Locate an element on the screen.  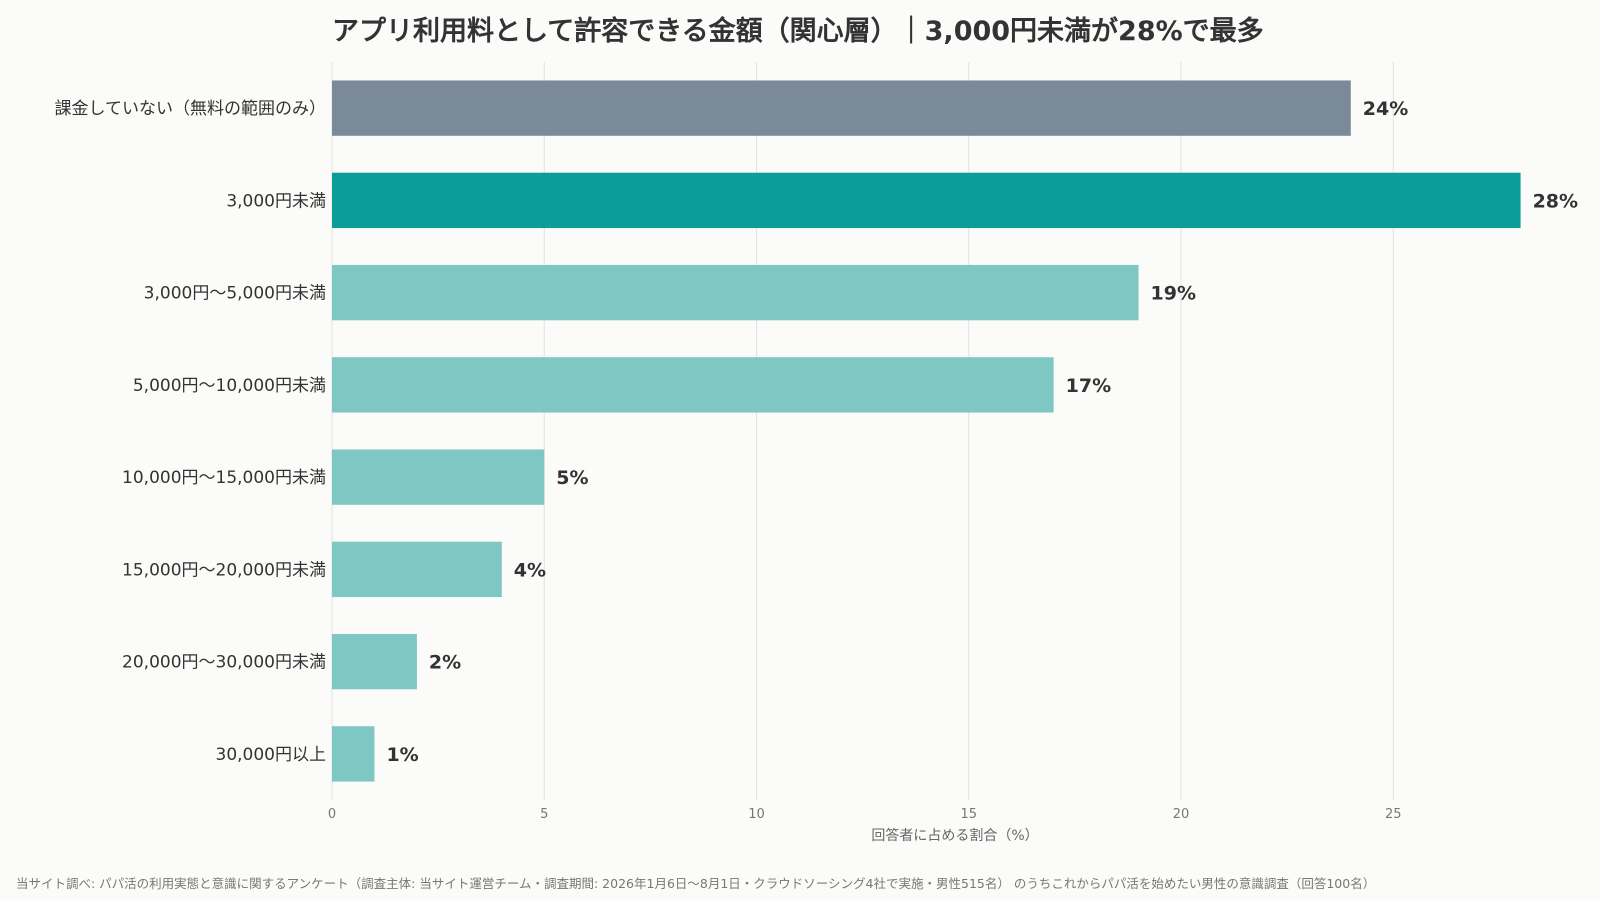
value-label: 28% is located at coordinates (1555, 201).